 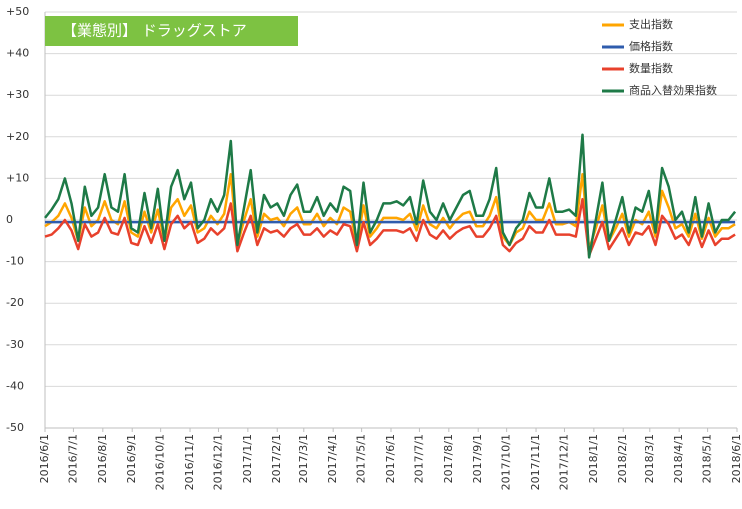 I want to click on x-tick-label: 2017/9/1, so click(x=477, y=458).